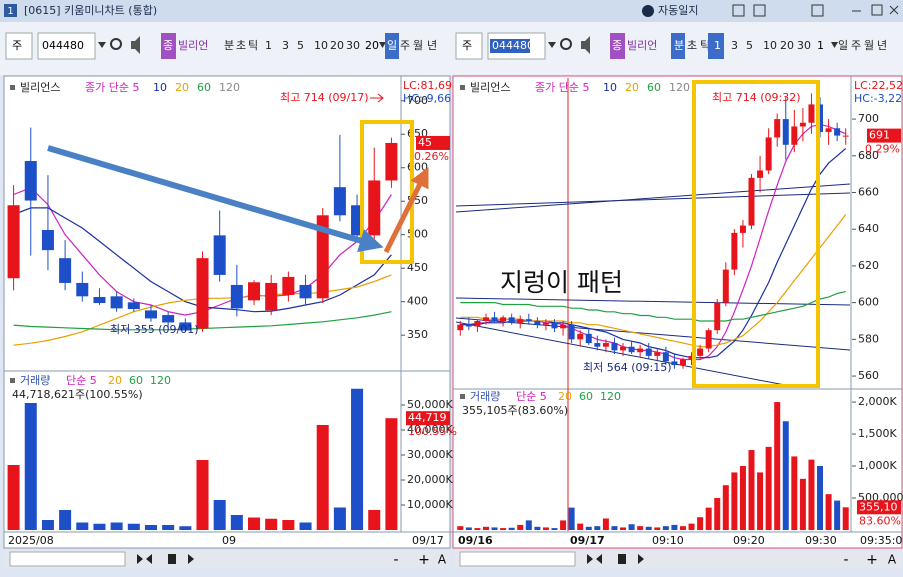  I want to click on x-tick-label: 09, so click(229, 540).